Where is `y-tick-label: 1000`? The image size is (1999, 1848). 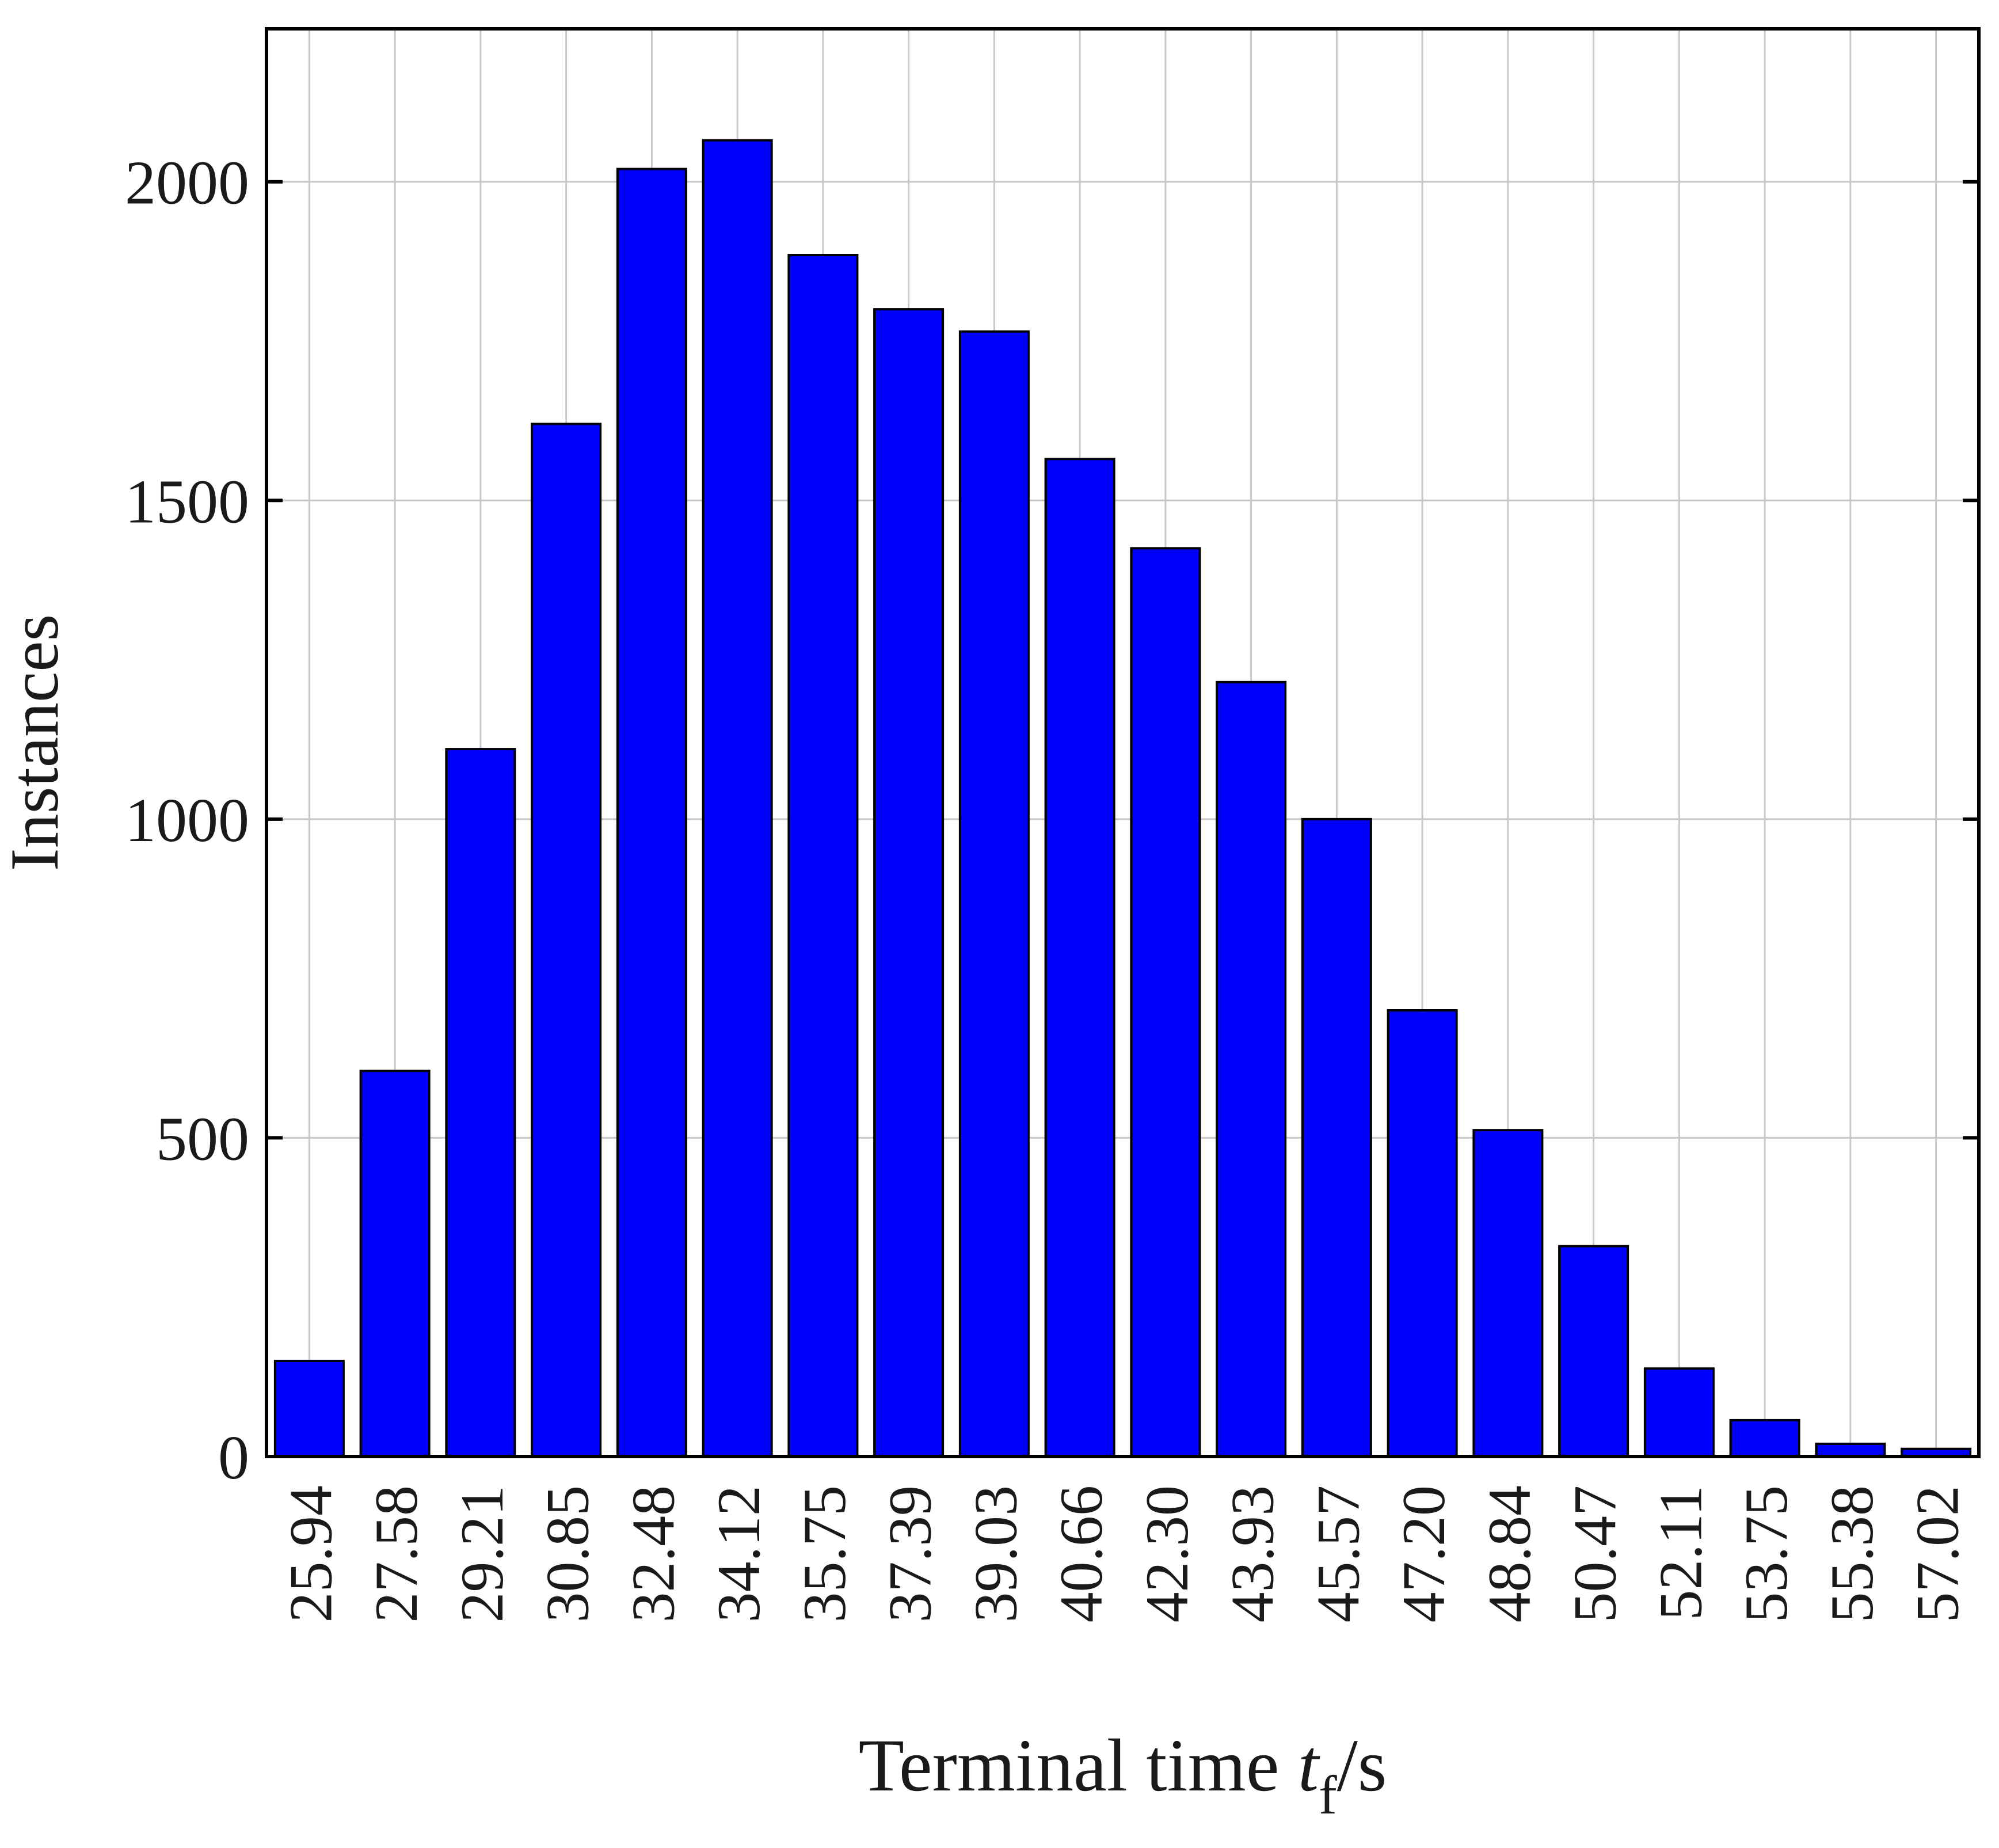
y-tick-label: 1000 is located at coordinates (187, 821).